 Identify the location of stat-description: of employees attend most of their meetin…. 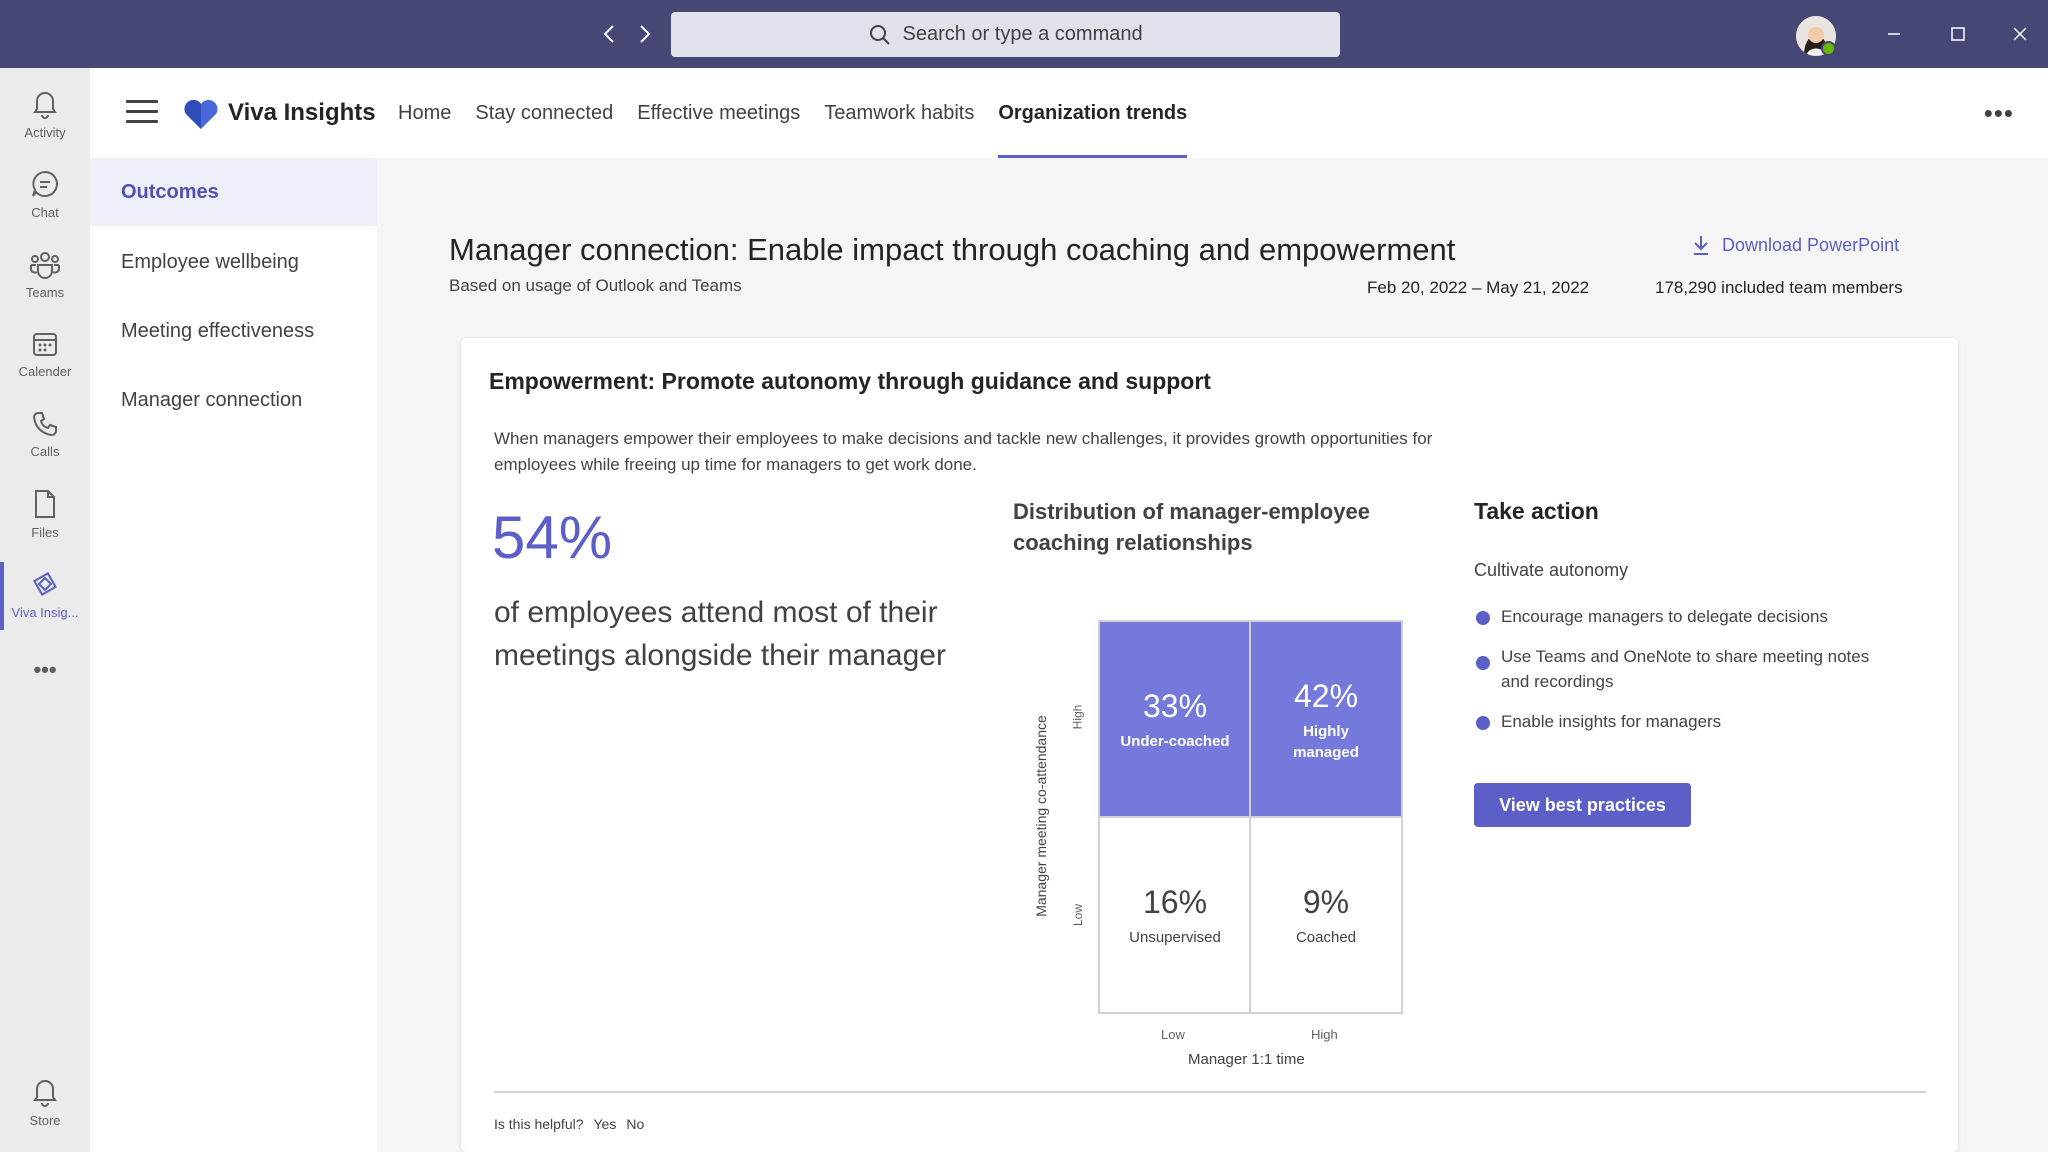
(720, 634).